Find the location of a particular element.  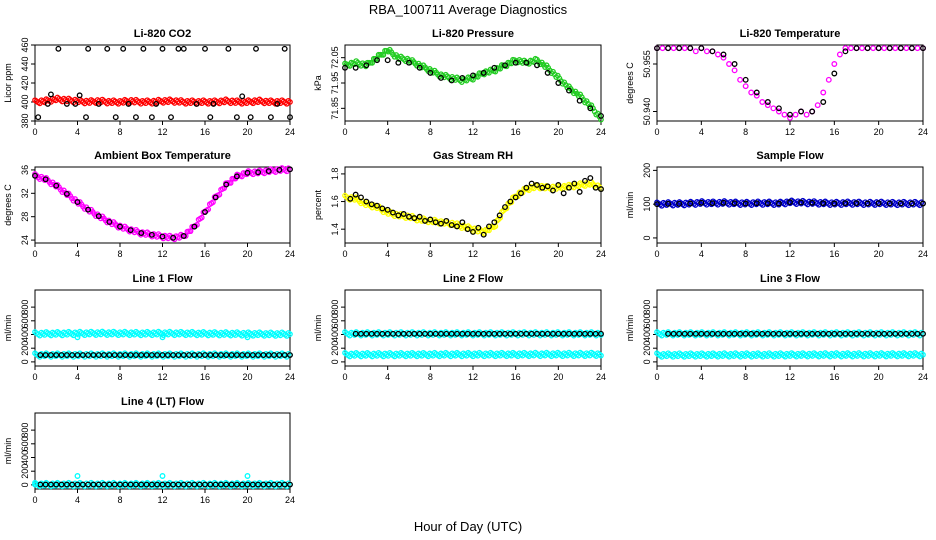

series-1-black is located at coordinates (165, 484).